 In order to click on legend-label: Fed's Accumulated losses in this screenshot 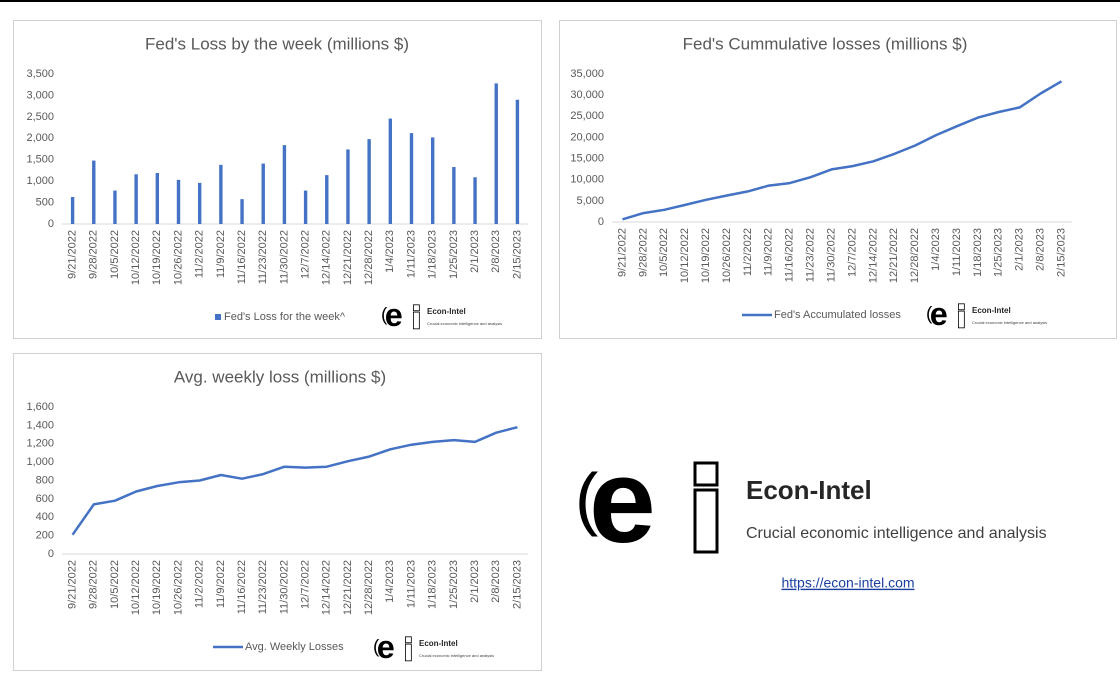, I will do `click(837, 315)`.